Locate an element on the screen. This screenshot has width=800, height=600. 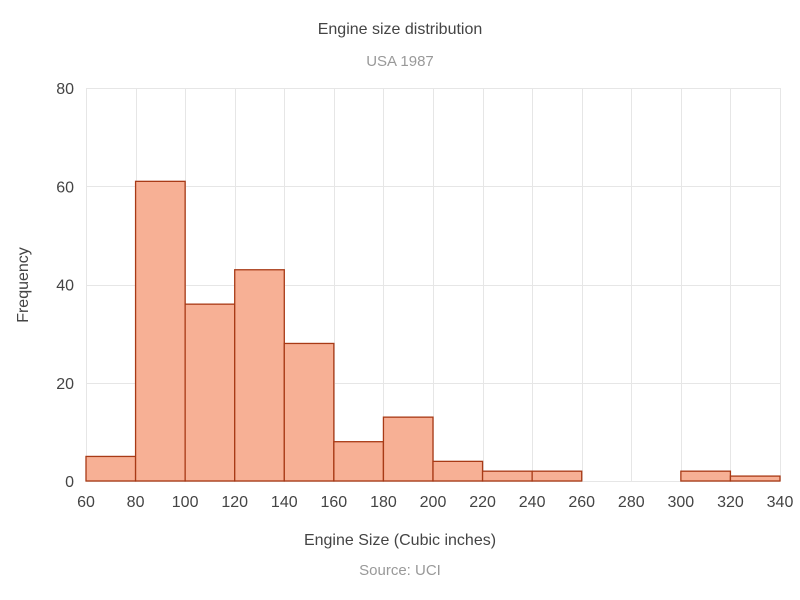
x-tick-label: 100 is located at coordinates (185, 502).